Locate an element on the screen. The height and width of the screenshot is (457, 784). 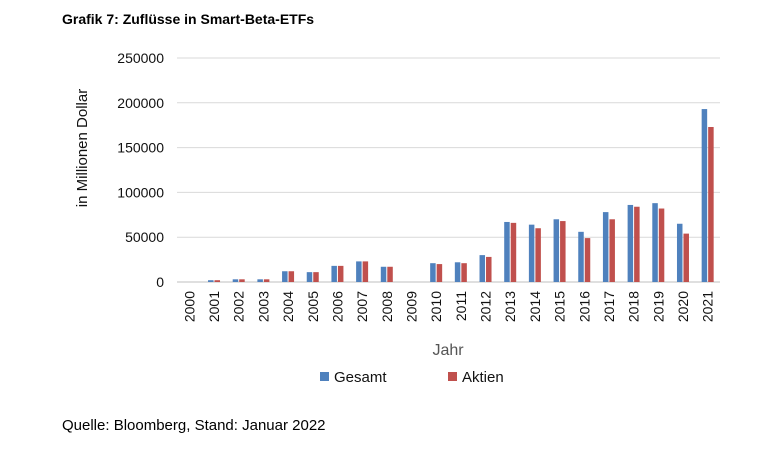
bar-gesamt-2021 is located at coordinates (704, 196).